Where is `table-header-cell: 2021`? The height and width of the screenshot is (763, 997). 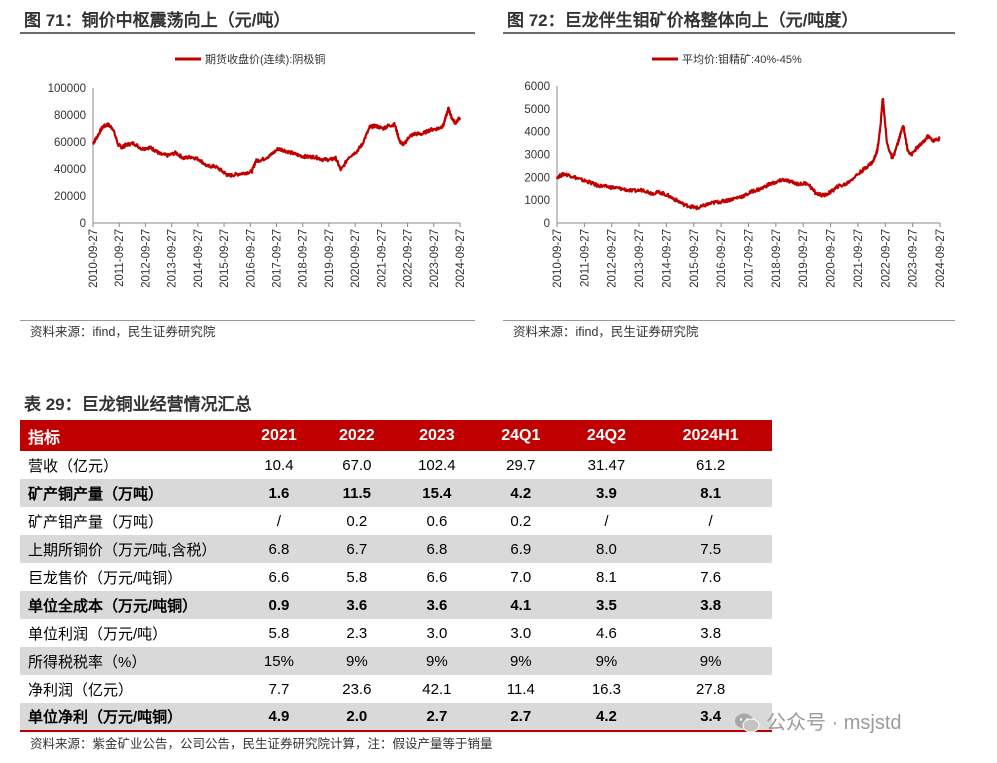
table-header-cell: 2021 is located at coordinates (279, 435).